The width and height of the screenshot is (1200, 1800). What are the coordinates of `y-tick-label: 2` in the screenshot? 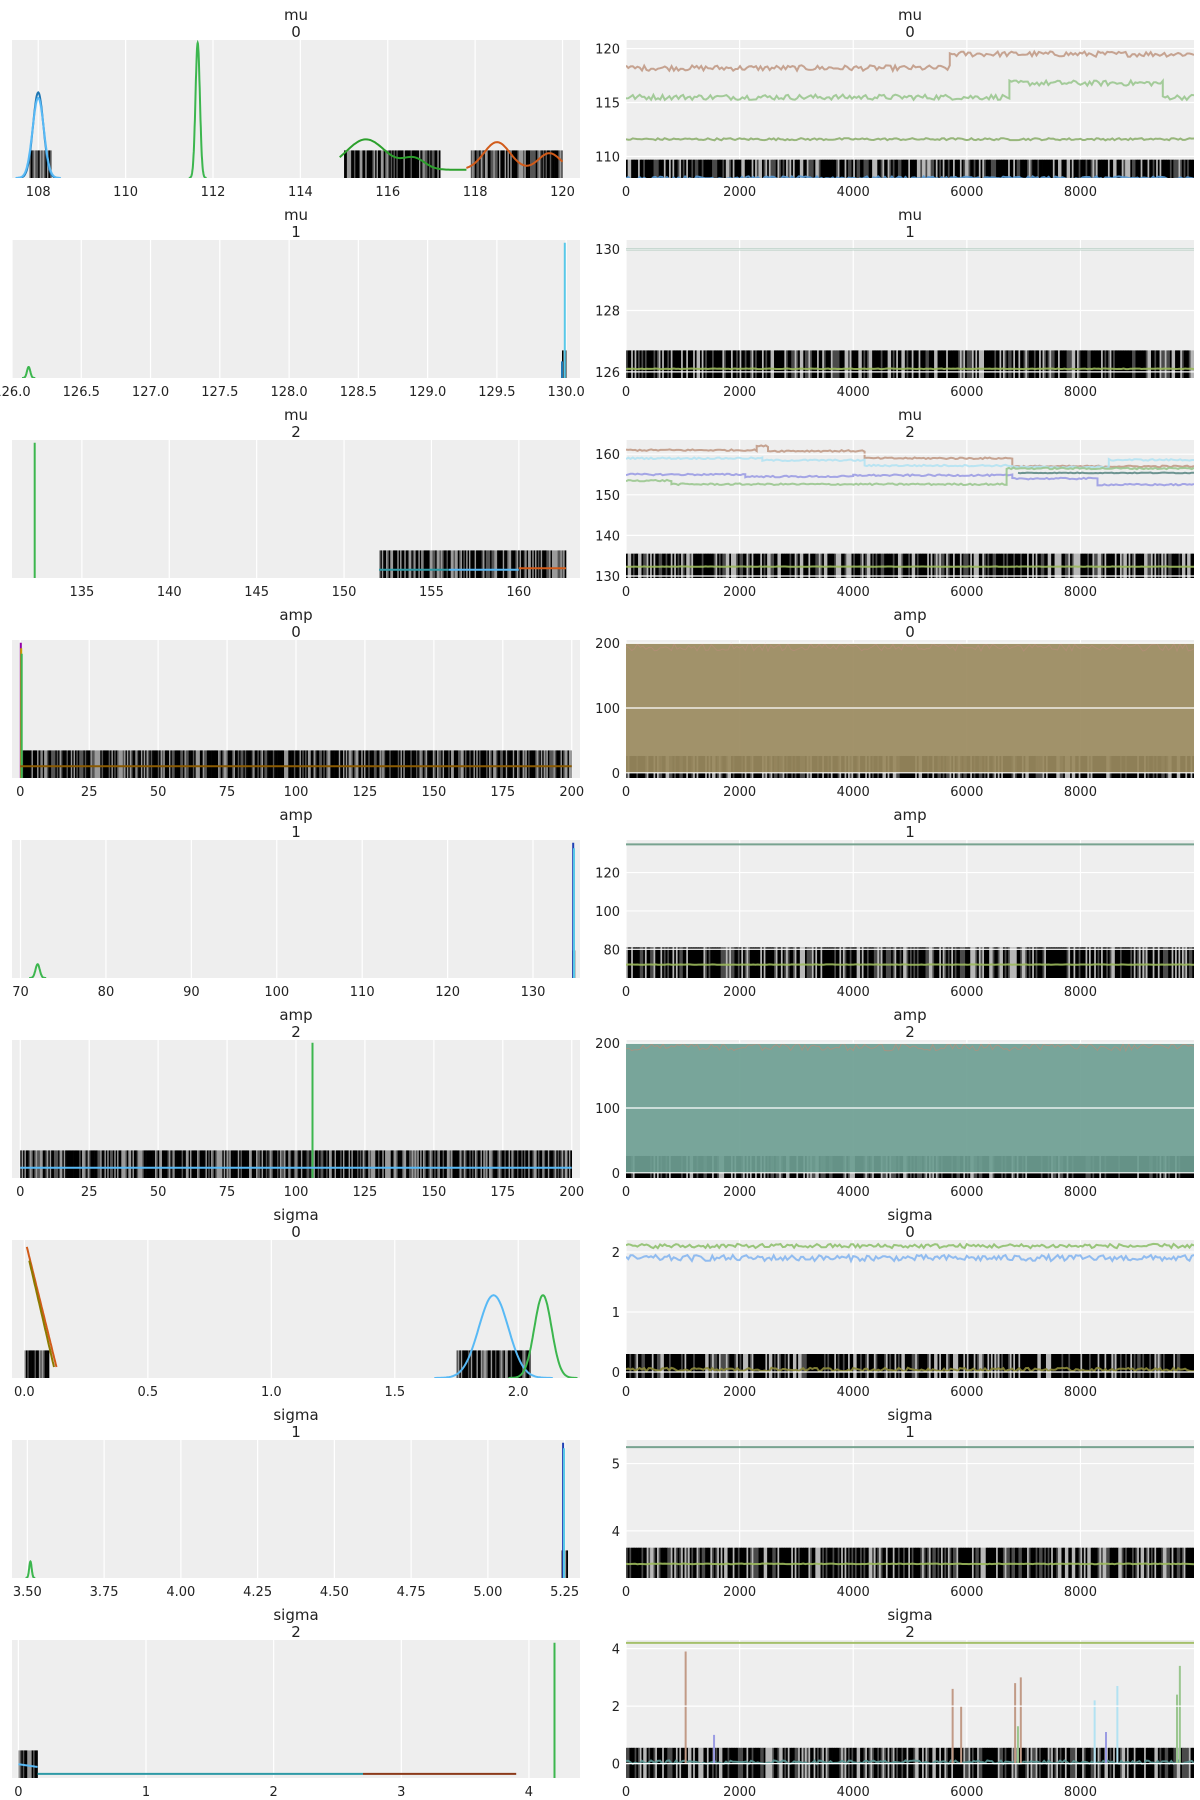 It's located at (616, 1253).